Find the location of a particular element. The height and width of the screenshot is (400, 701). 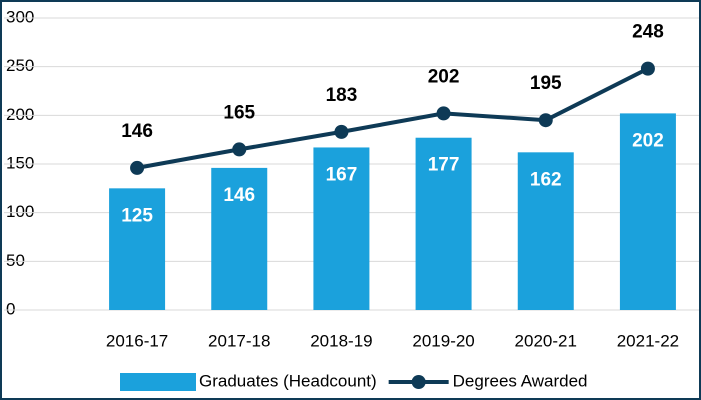

y-tick-label: 150 is located at coordinates (20, 162).